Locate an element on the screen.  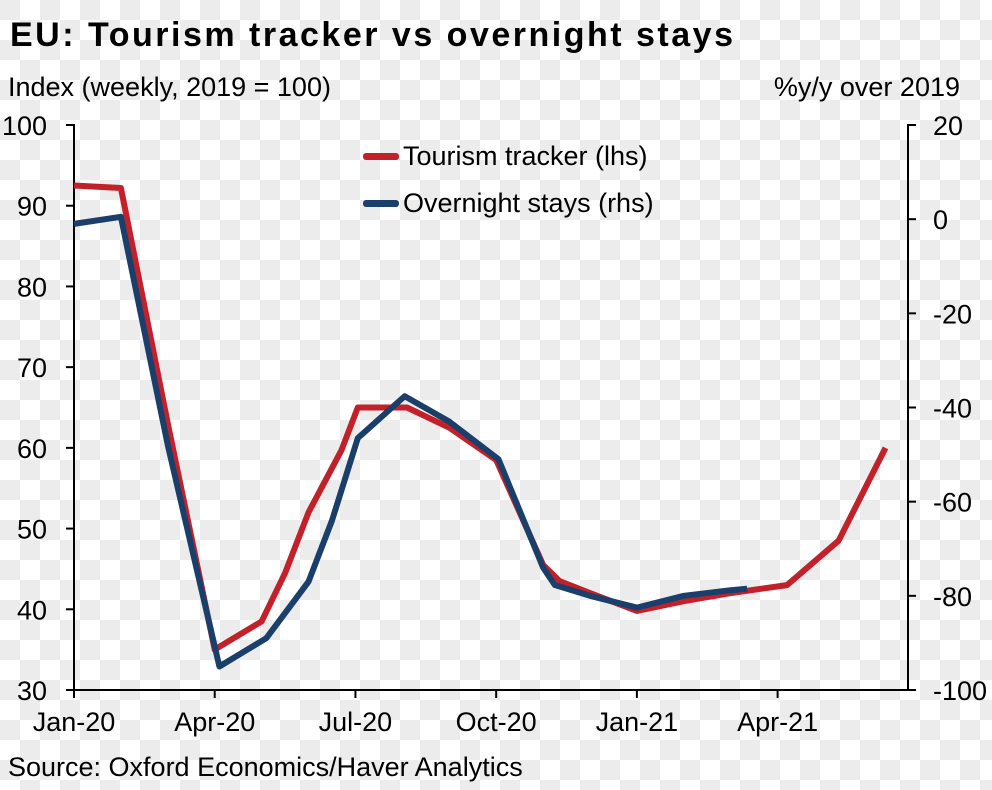
left-tick-label: 30 is located at coordinates (32, 691).